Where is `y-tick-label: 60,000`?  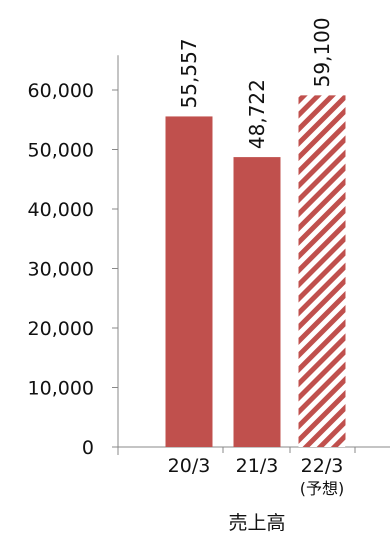 y-tick-label: 60,000 is located at coordinates (61, 91).